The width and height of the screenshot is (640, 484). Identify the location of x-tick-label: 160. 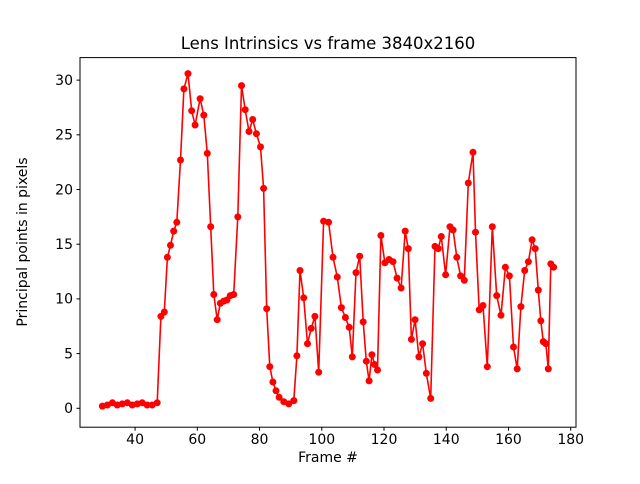
(508, 440).